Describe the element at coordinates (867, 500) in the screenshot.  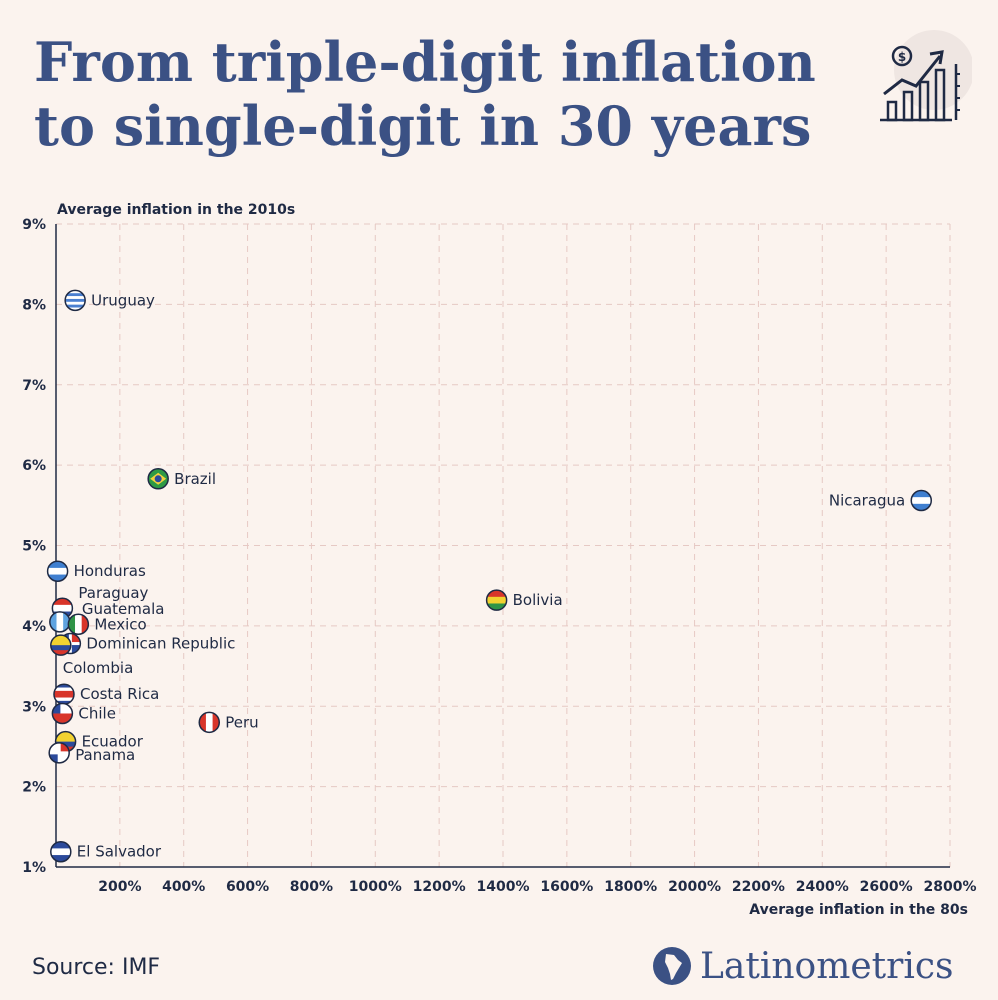
I see `point-label: Nicaragua` at that location.